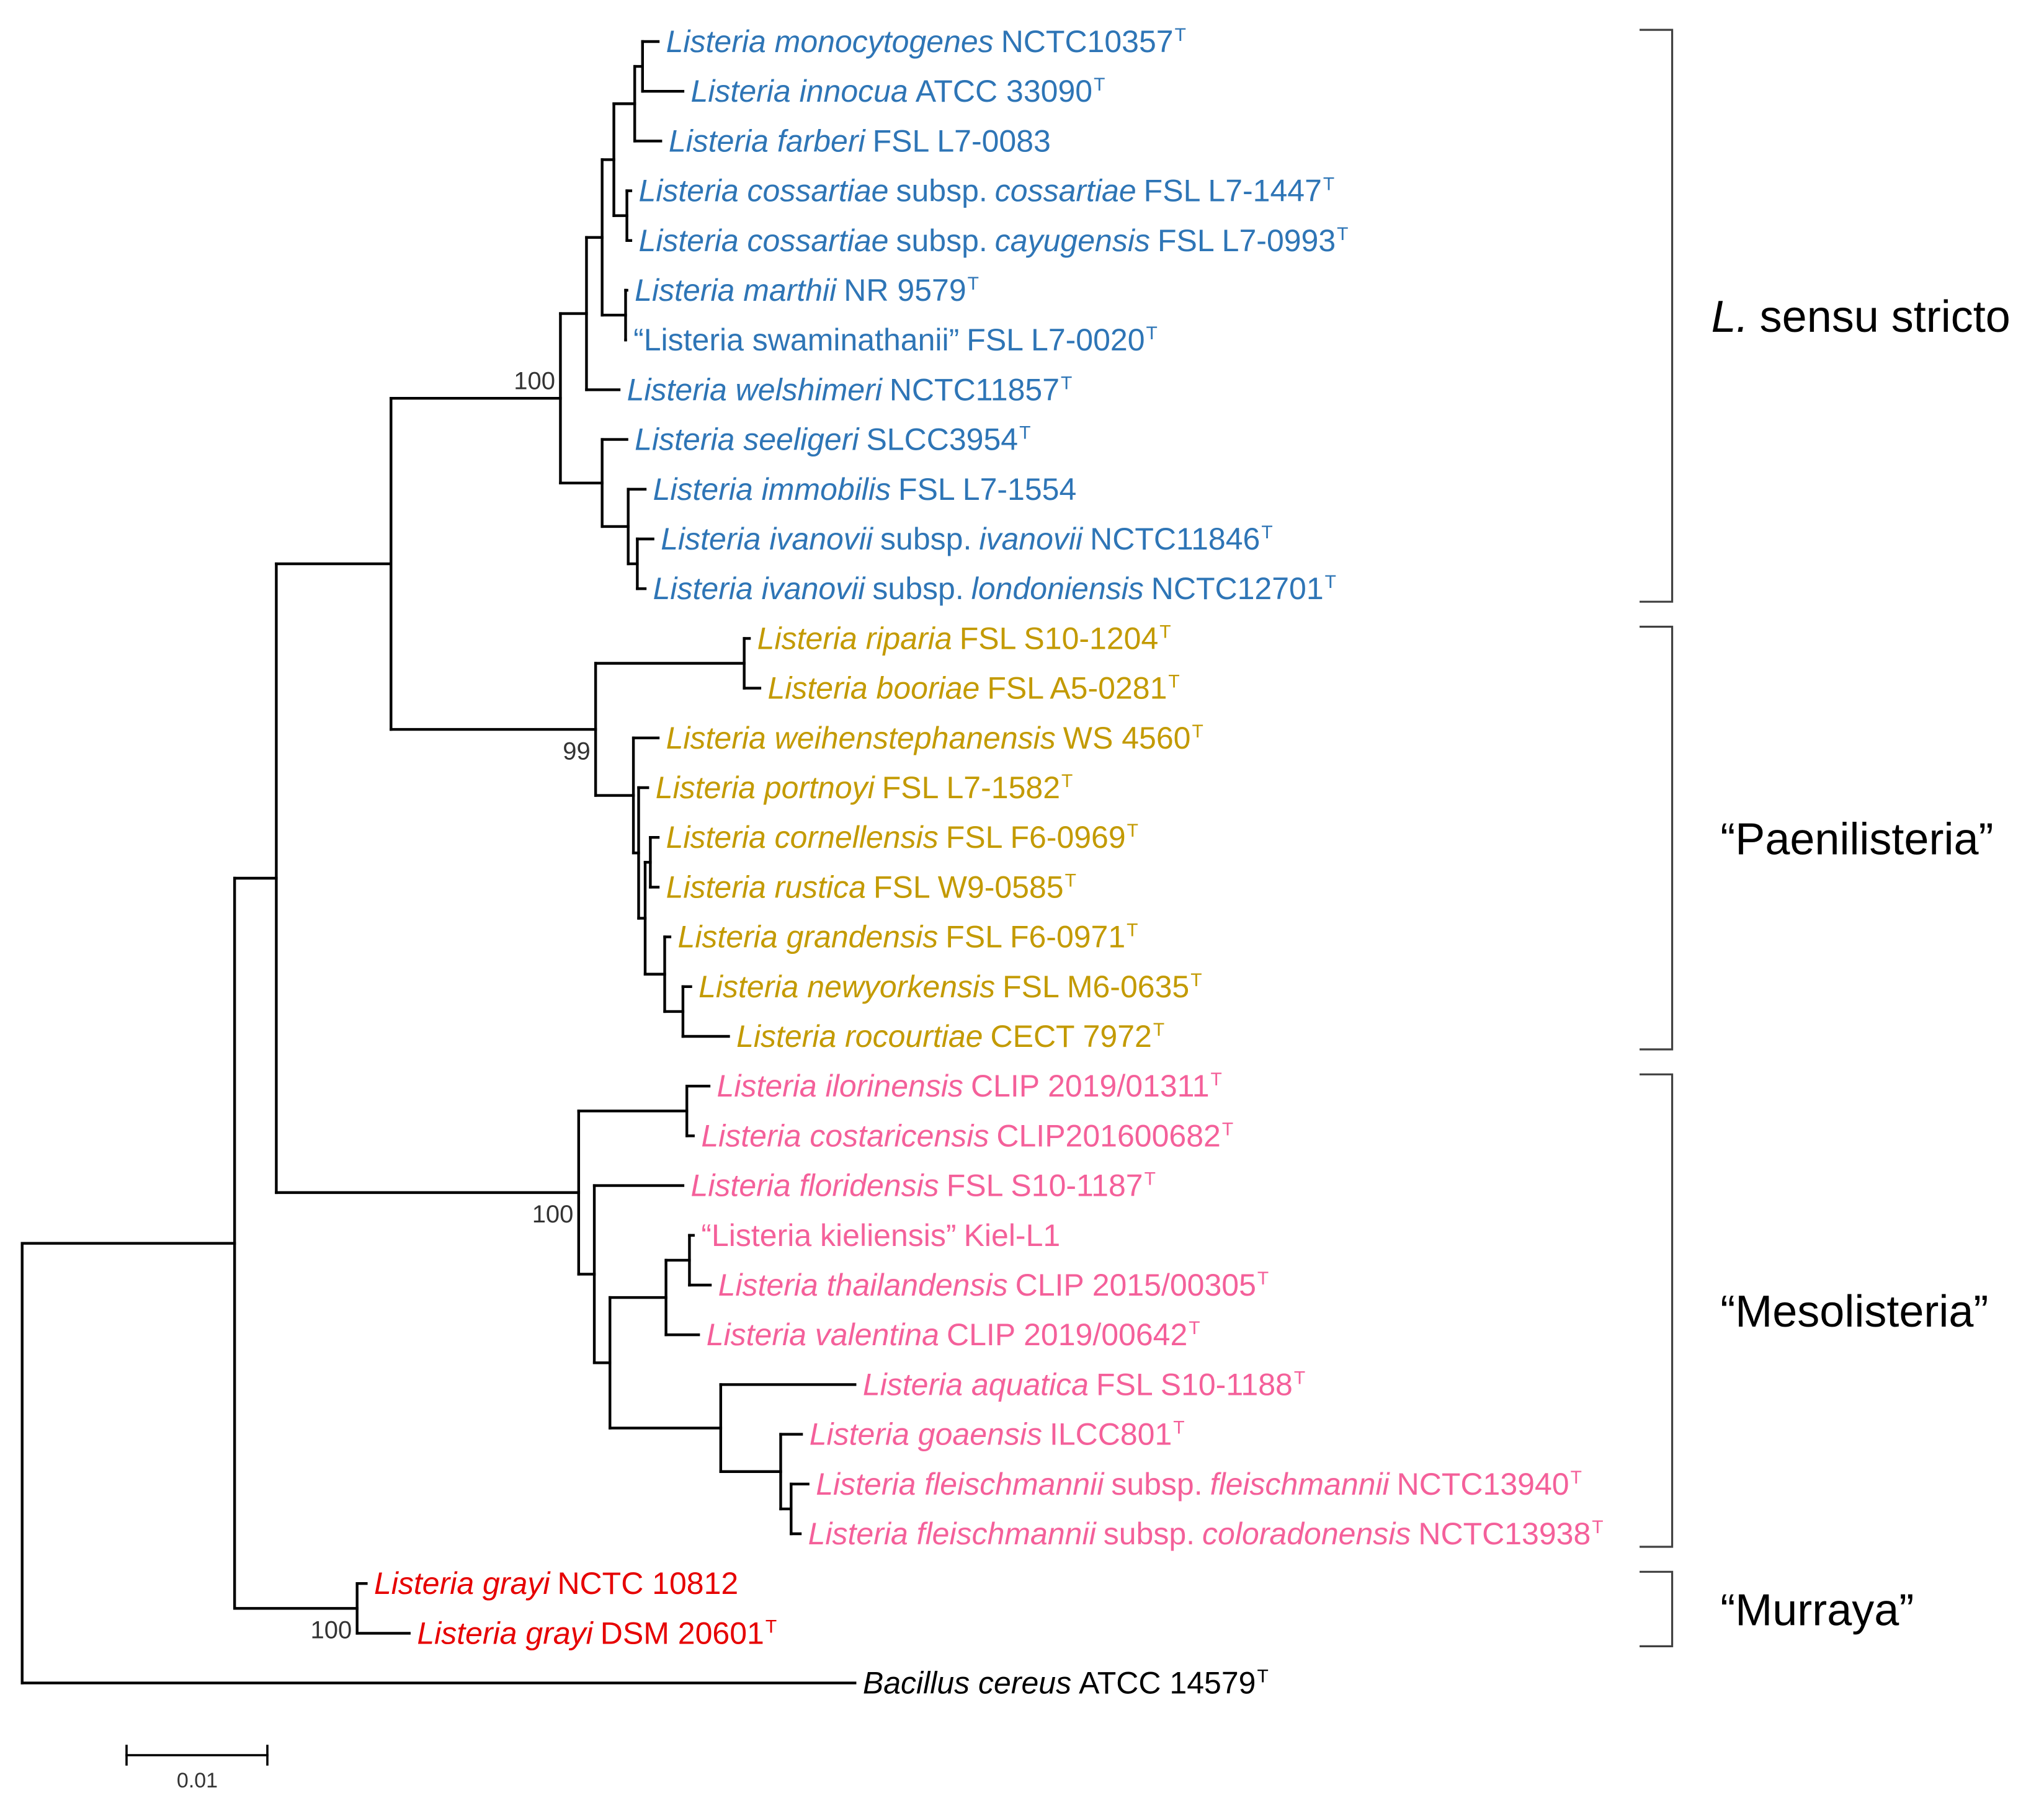 This screenshot has width=2044, height=1811. Describe the element at coordinates (1035, 937) in the screenshot. I see `strain-id: FSL F6-0971` at that location.